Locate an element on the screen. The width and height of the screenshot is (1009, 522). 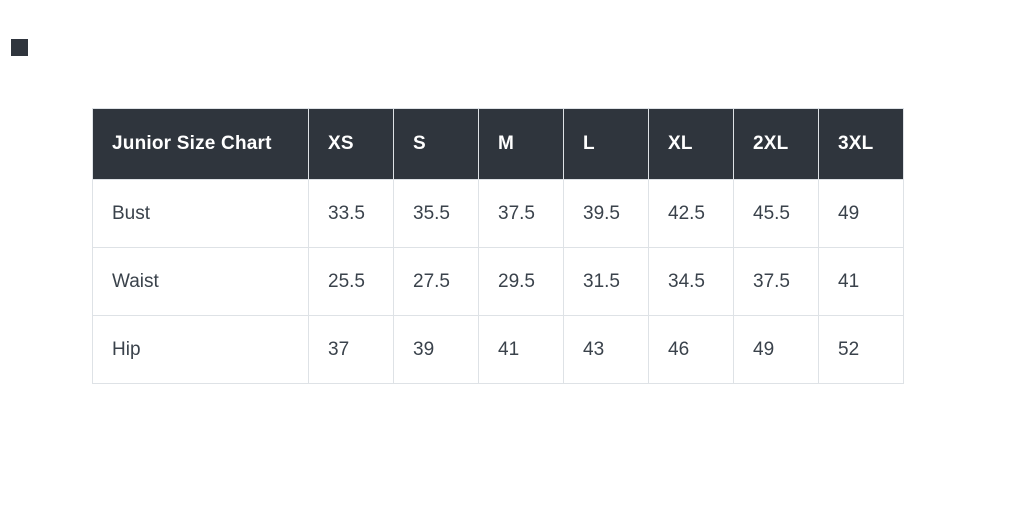
measurement-label-cell: Hip is located at coordinates (200, 349).